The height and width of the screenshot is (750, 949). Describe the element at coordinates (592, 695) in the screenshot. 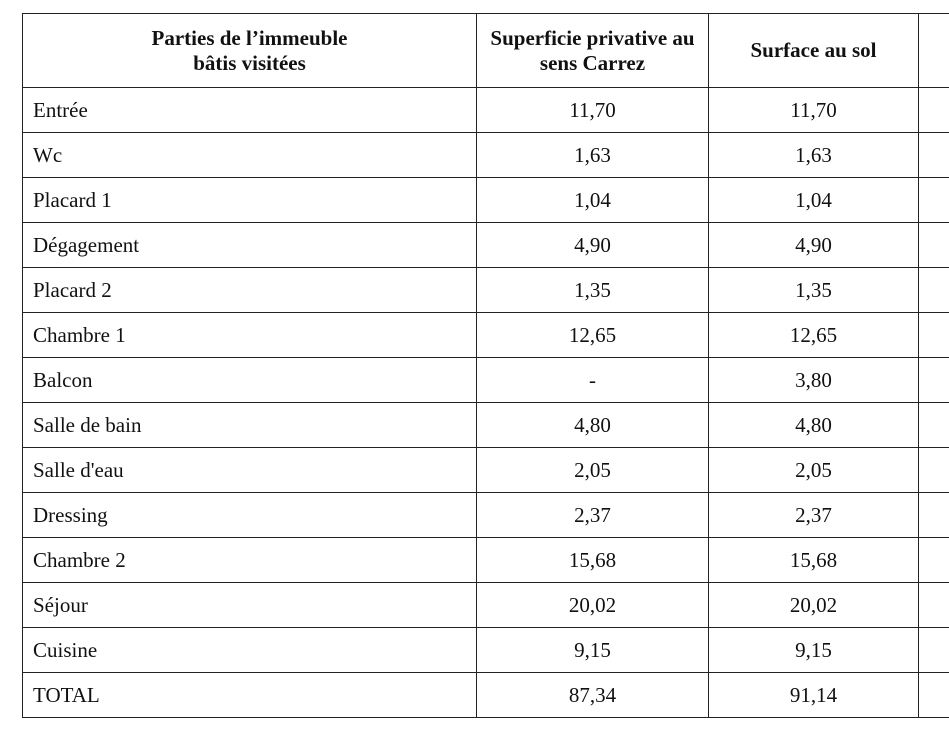

I see `area-value: 87,34` at that location.